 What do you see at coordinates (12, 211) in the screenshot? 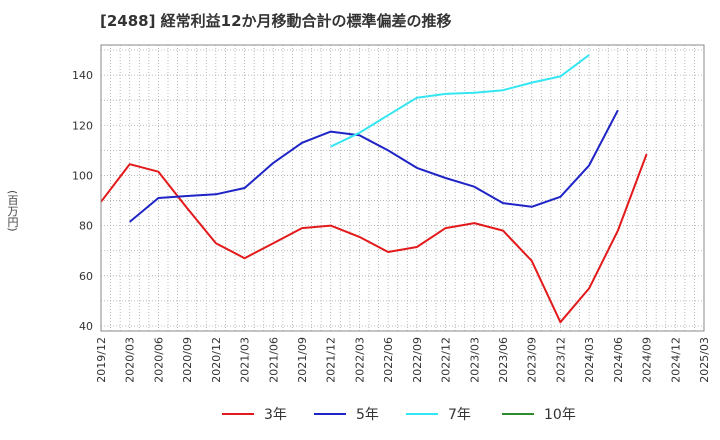
I see `y-axis-label: (百万円)` at bounding box center [12, 211].